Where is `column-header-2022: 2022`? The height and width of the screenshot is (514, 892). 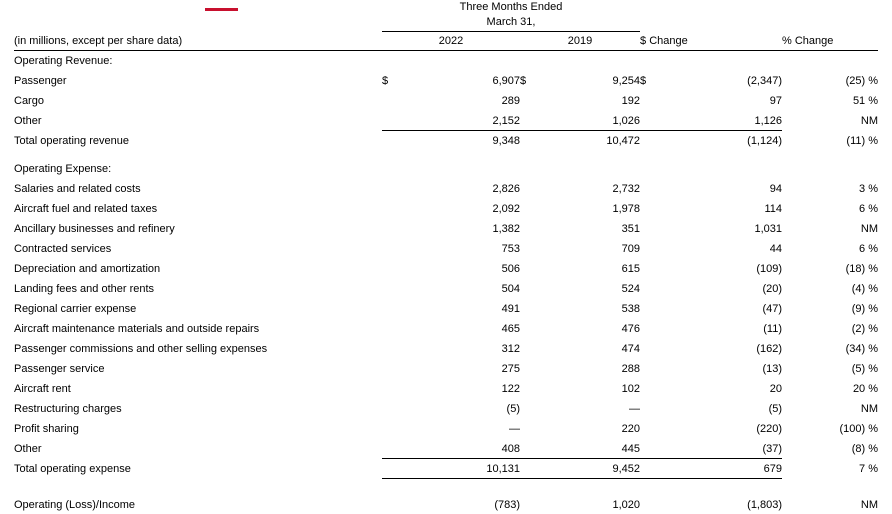 column-header-2022: 2022 is located at coordinates (451, 41).